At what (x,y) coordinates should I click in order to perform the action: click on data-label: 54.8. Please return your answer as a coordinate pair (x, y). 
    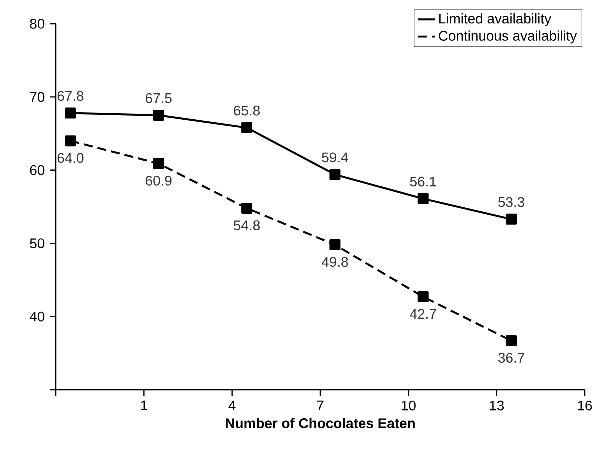
    Looking at the image, I should click on (247, 225).